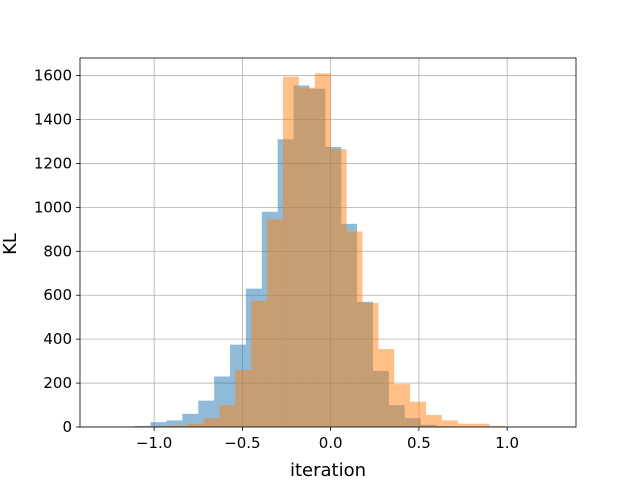 This screenshot has width=640, height=480. Describe the element at coordinates (507, 443) in the screenshot. I see `x-tick-label: 1.0` at that location.